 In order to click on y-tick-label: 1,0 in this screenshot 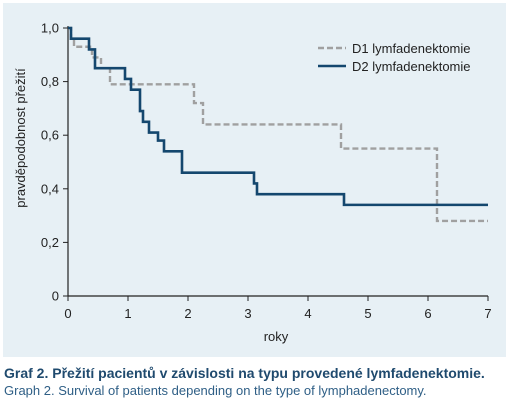, I will do `click(50, 28)`.